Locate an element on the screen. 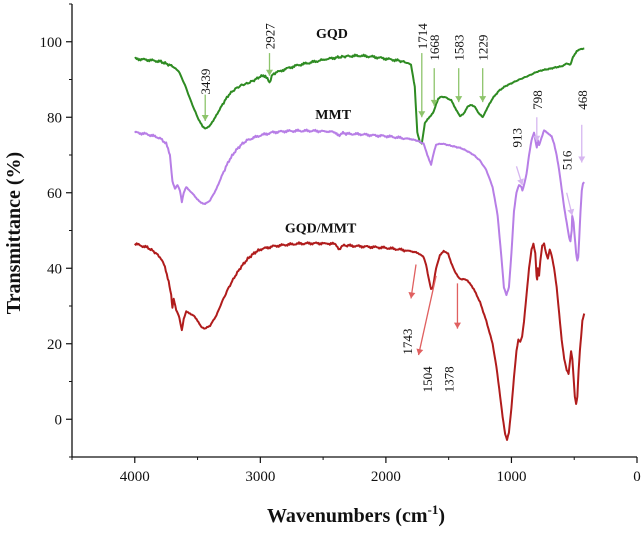  y-tick-label: 100 is located at coordinates (51, 43).